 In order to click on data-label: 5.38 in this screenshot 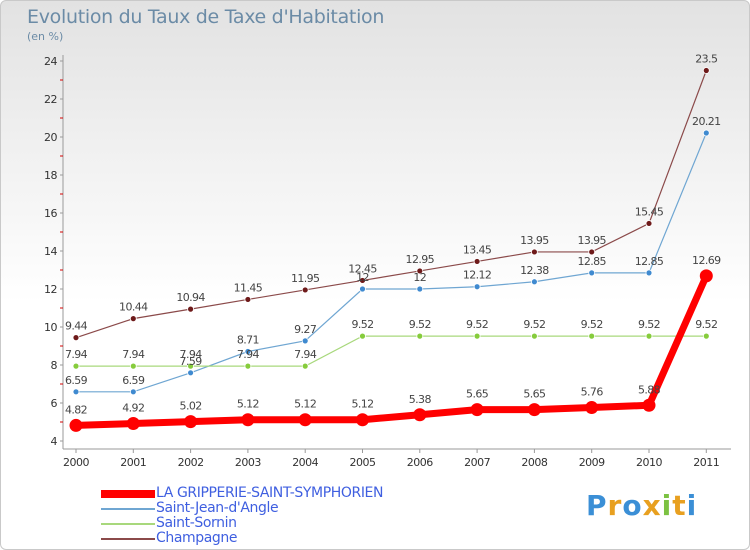, I will do `click(420, 399)`.